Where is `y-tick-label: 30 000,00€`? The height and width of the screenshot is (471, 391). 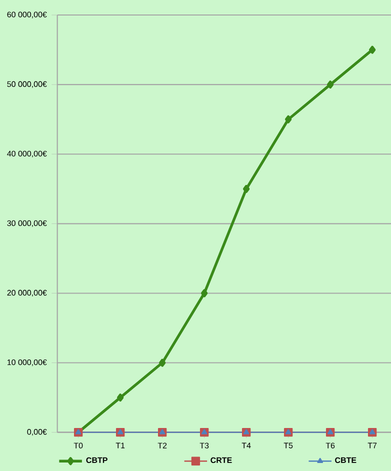 y-tick-label: 30 000,00€ is located at coordinates (27, 223).